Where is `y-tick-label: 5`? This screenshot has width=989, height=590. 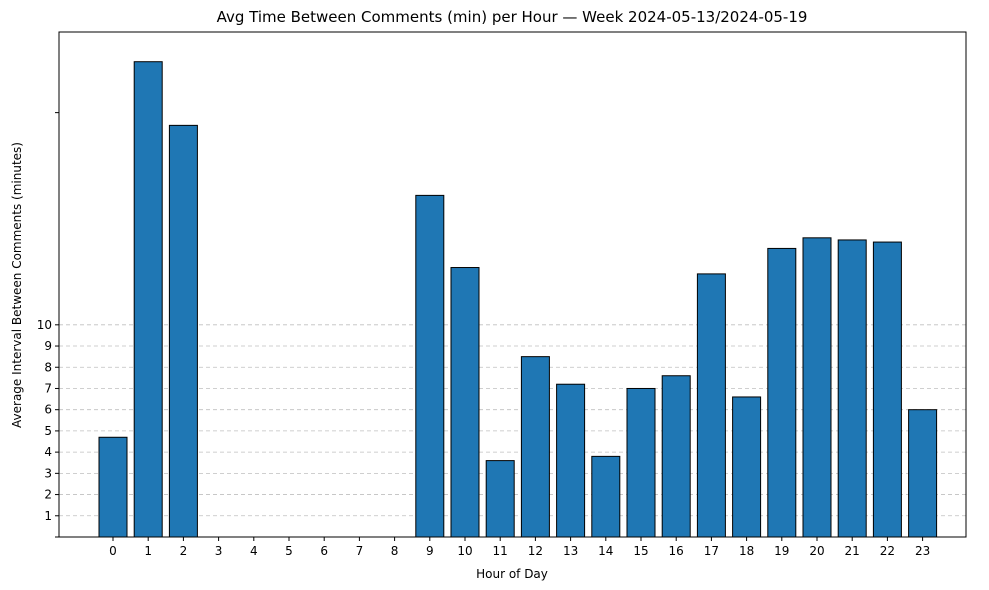 y-tick-label: 5 is located at coordinates (48, 431).